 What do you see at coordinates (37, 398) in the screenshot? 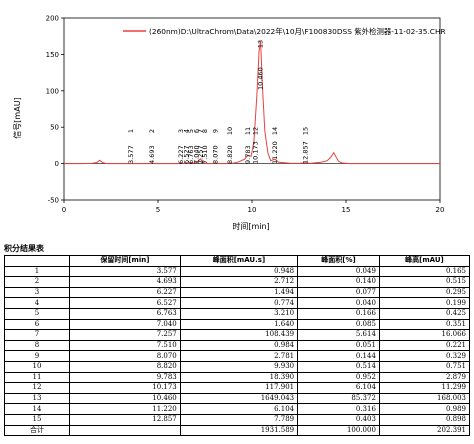
I see `table-cell: 13` at bounding box center [37, 398].